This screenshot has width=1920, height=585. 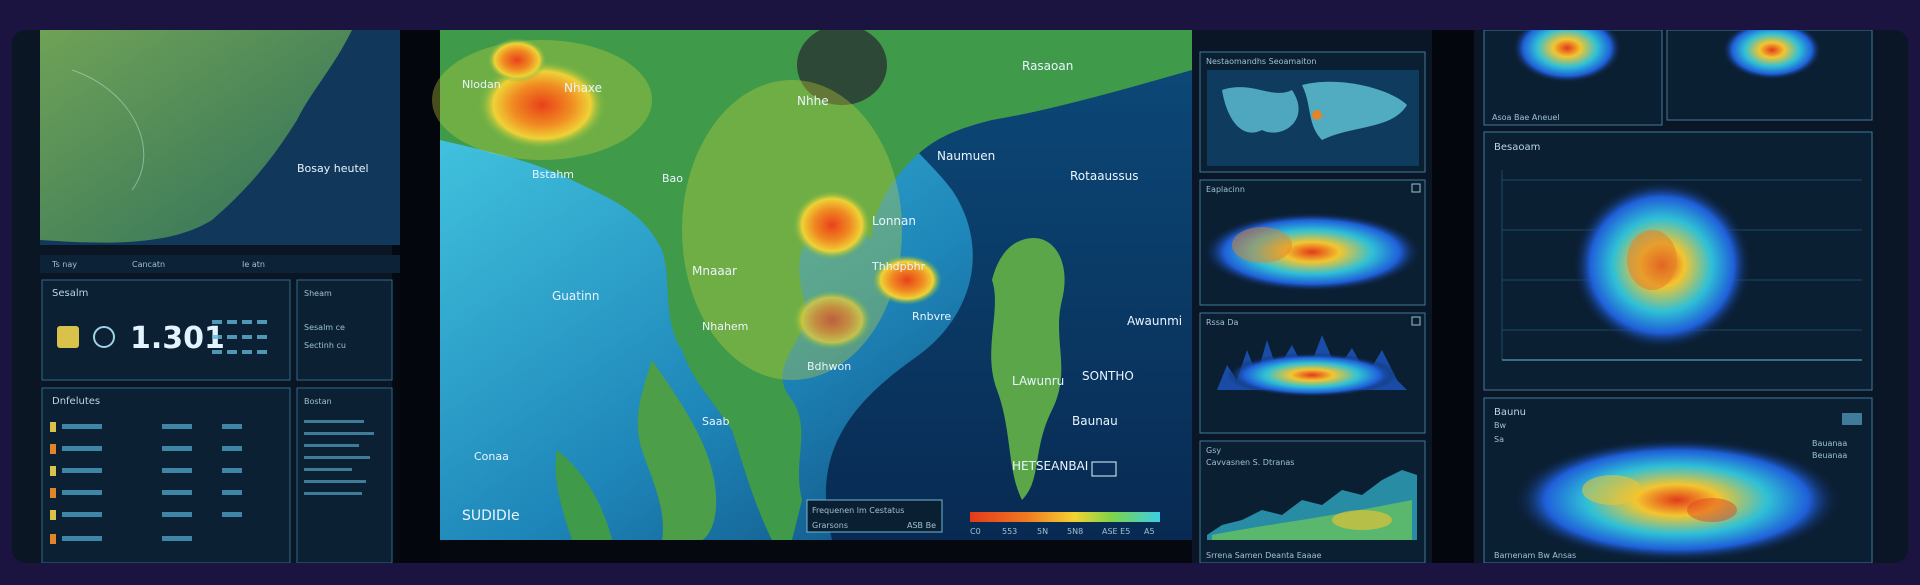 What do you see at coordinates (1116, 531) in the screenshot?
I see `colorbar-tick: ASE E5` at bounding box center [1116, 531].